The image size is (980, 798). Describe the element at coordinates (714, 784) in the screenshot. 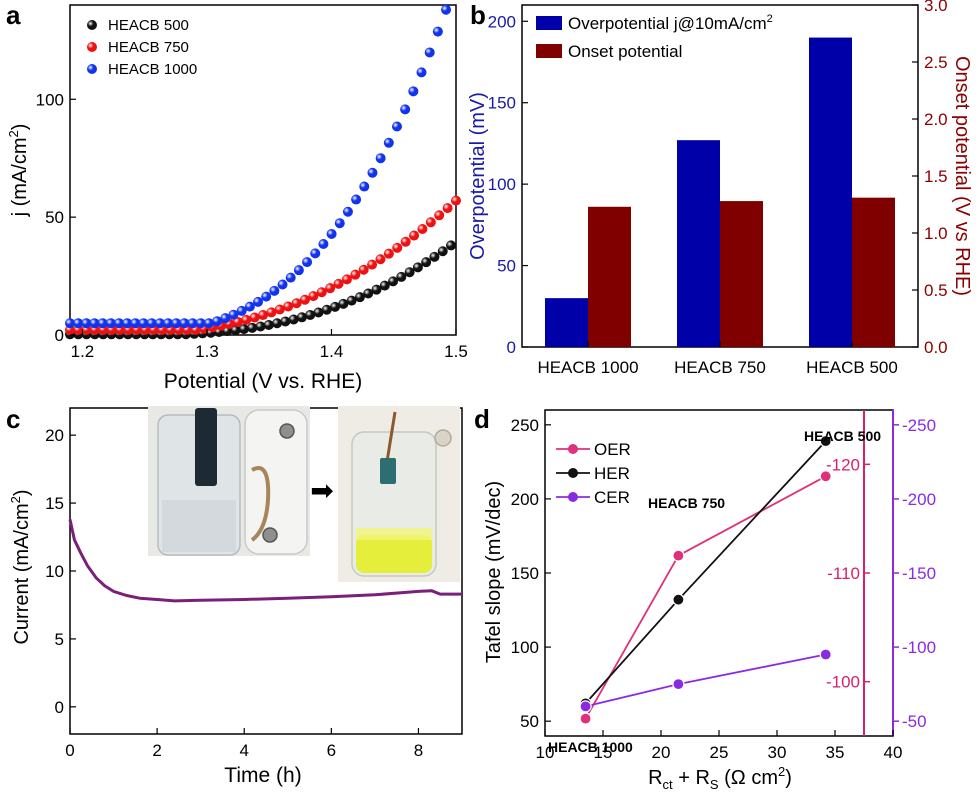

I see `x-axis-label-d-sub2: S` at that location.